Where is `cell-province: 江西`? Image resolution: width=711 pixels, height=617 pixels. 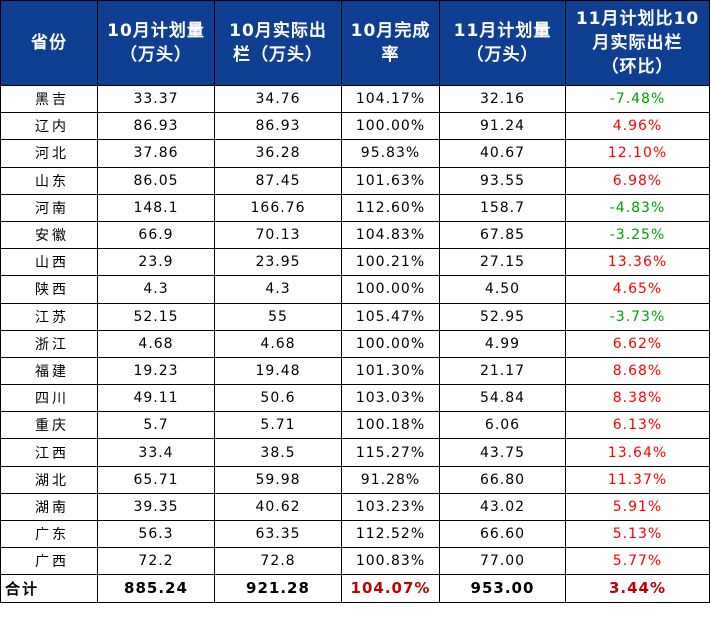
cell-province: 江西 is located at coordinates (49, 452).